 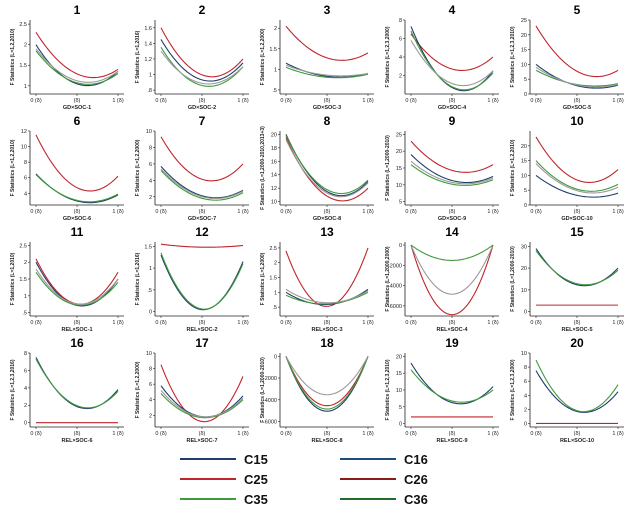 What do you see at coordinates (452, 343) in the screenshot?
I see `chart-title: 19` at bounding box center [452, 343].